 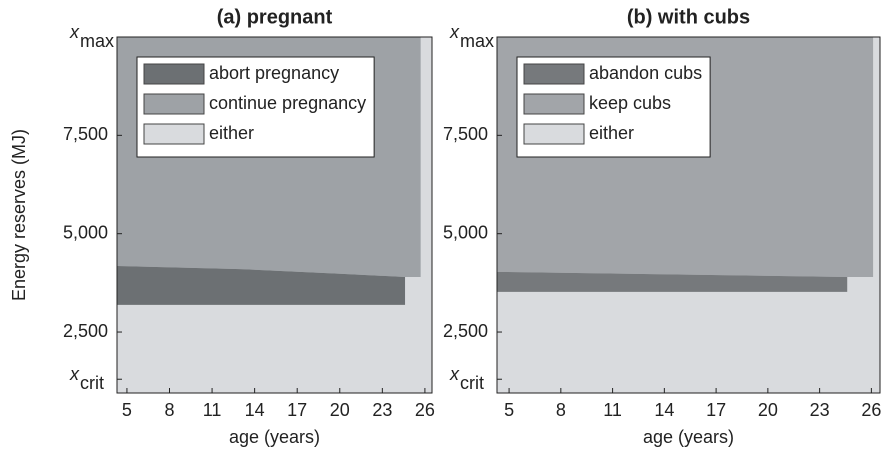 What do you see at coordinates (274, 73) in the screenshot?
I see `legend-label: abort pregnancy` at bounding box center [274, 73].